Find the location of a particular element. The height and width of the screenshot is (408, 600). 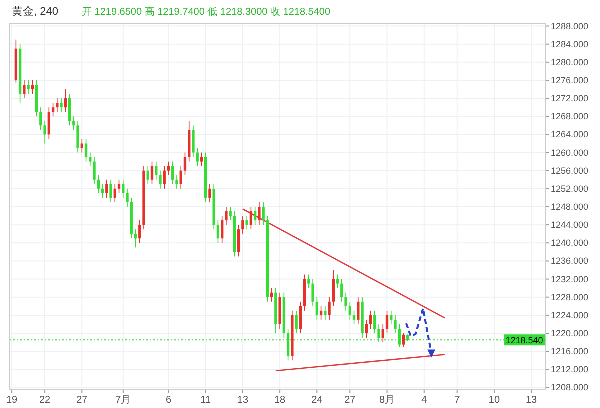

y-tick-label: 1212.000 is located at coordinates (570, 369).